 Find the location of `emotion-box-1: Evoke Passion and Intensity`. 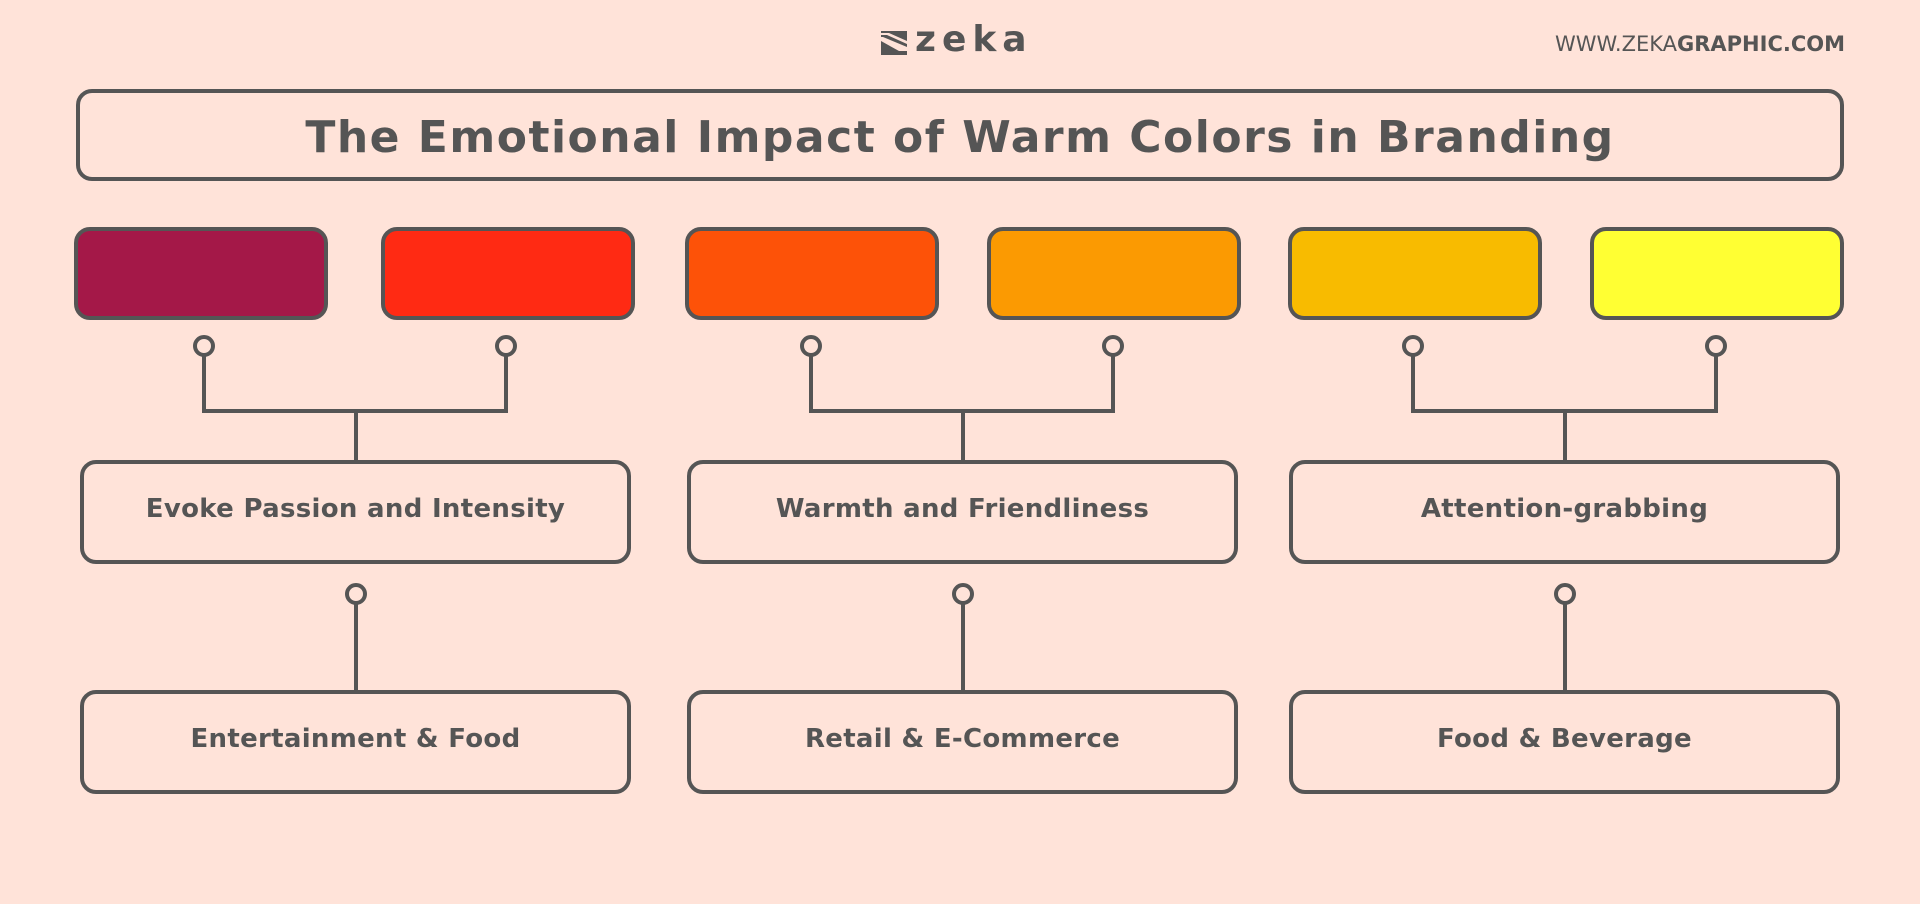

emotion-box-1: Evoke Passion and Intensity is located at coordinates (355, 512).